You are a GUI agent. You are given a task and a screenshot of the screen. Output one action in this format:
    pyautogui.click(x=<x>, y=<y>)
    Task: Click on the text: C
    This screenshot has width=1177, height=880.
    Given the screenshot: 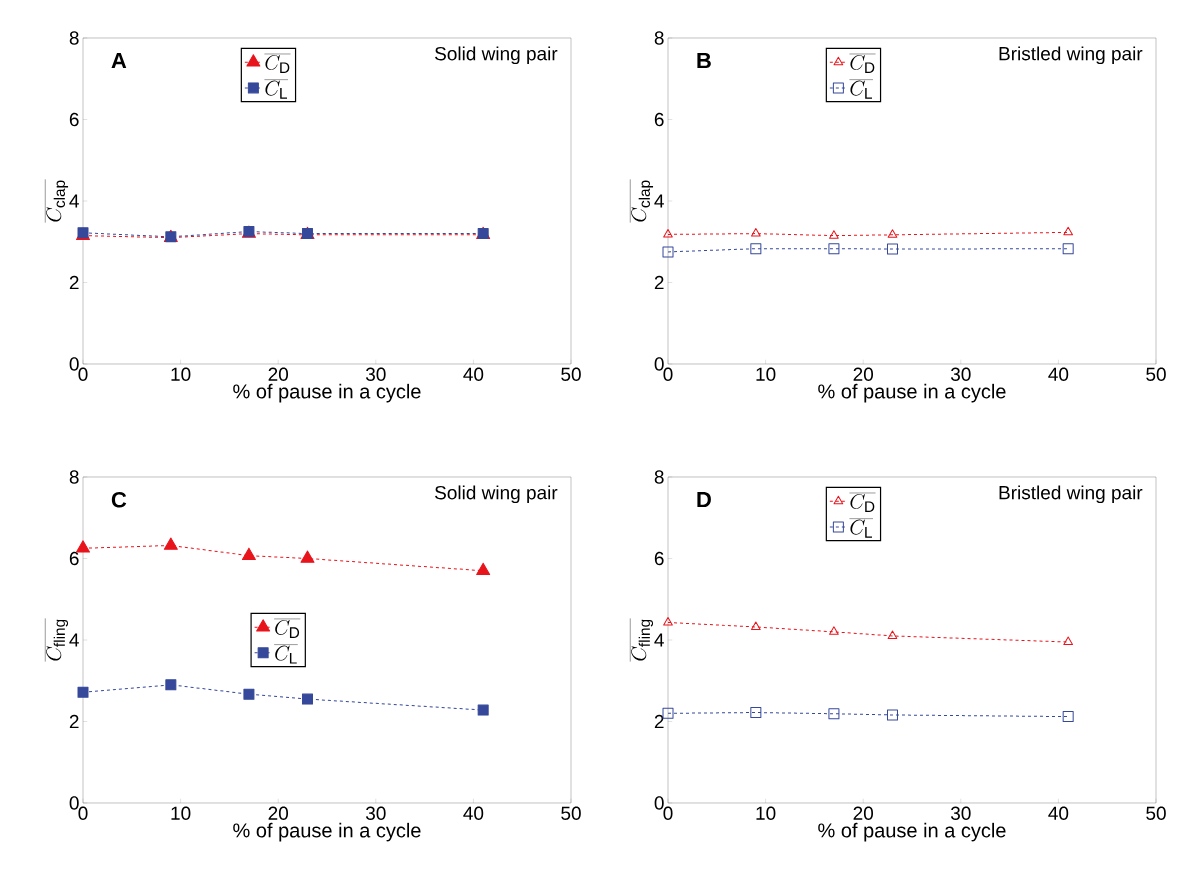 What is the action you would take?
    pyautogui.click(x=119, y=499)
    